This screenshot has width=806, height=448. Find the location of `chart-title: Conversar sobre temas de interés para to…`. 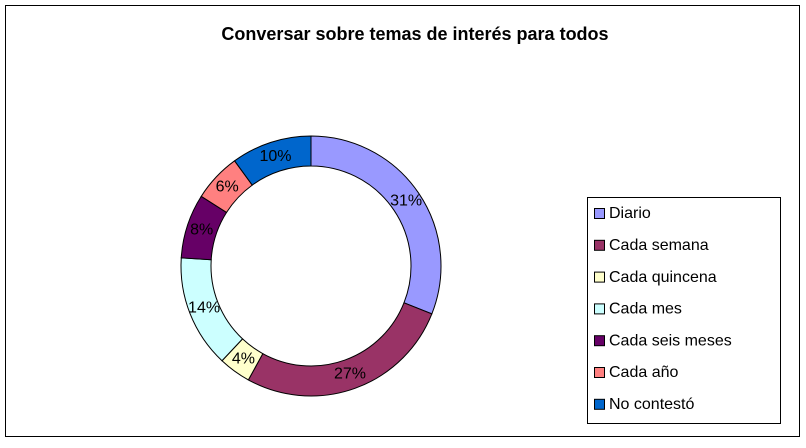

chart-title: Conversar sobre temas de interés para to… is located at coordinates (414, 34).